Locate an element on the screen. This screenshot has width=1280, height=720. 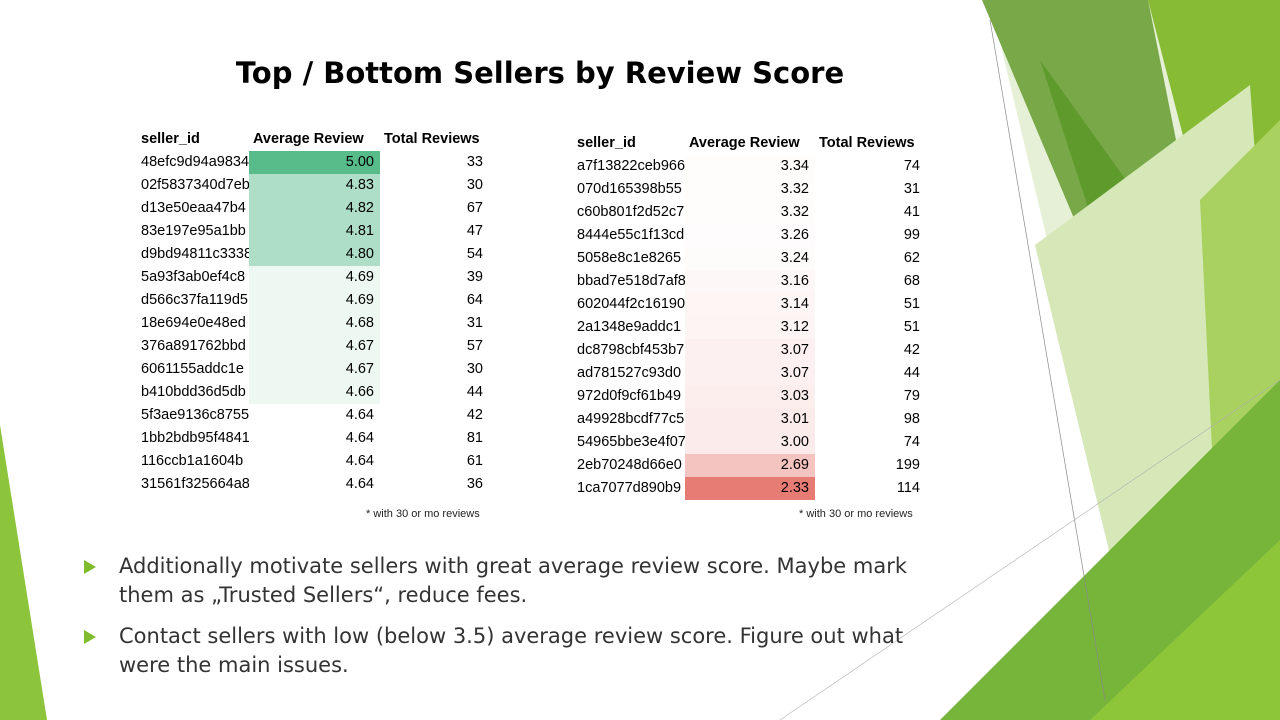
slide-title: Top / Bottom Sellers by Review Score is located at coordinates (540, 73).